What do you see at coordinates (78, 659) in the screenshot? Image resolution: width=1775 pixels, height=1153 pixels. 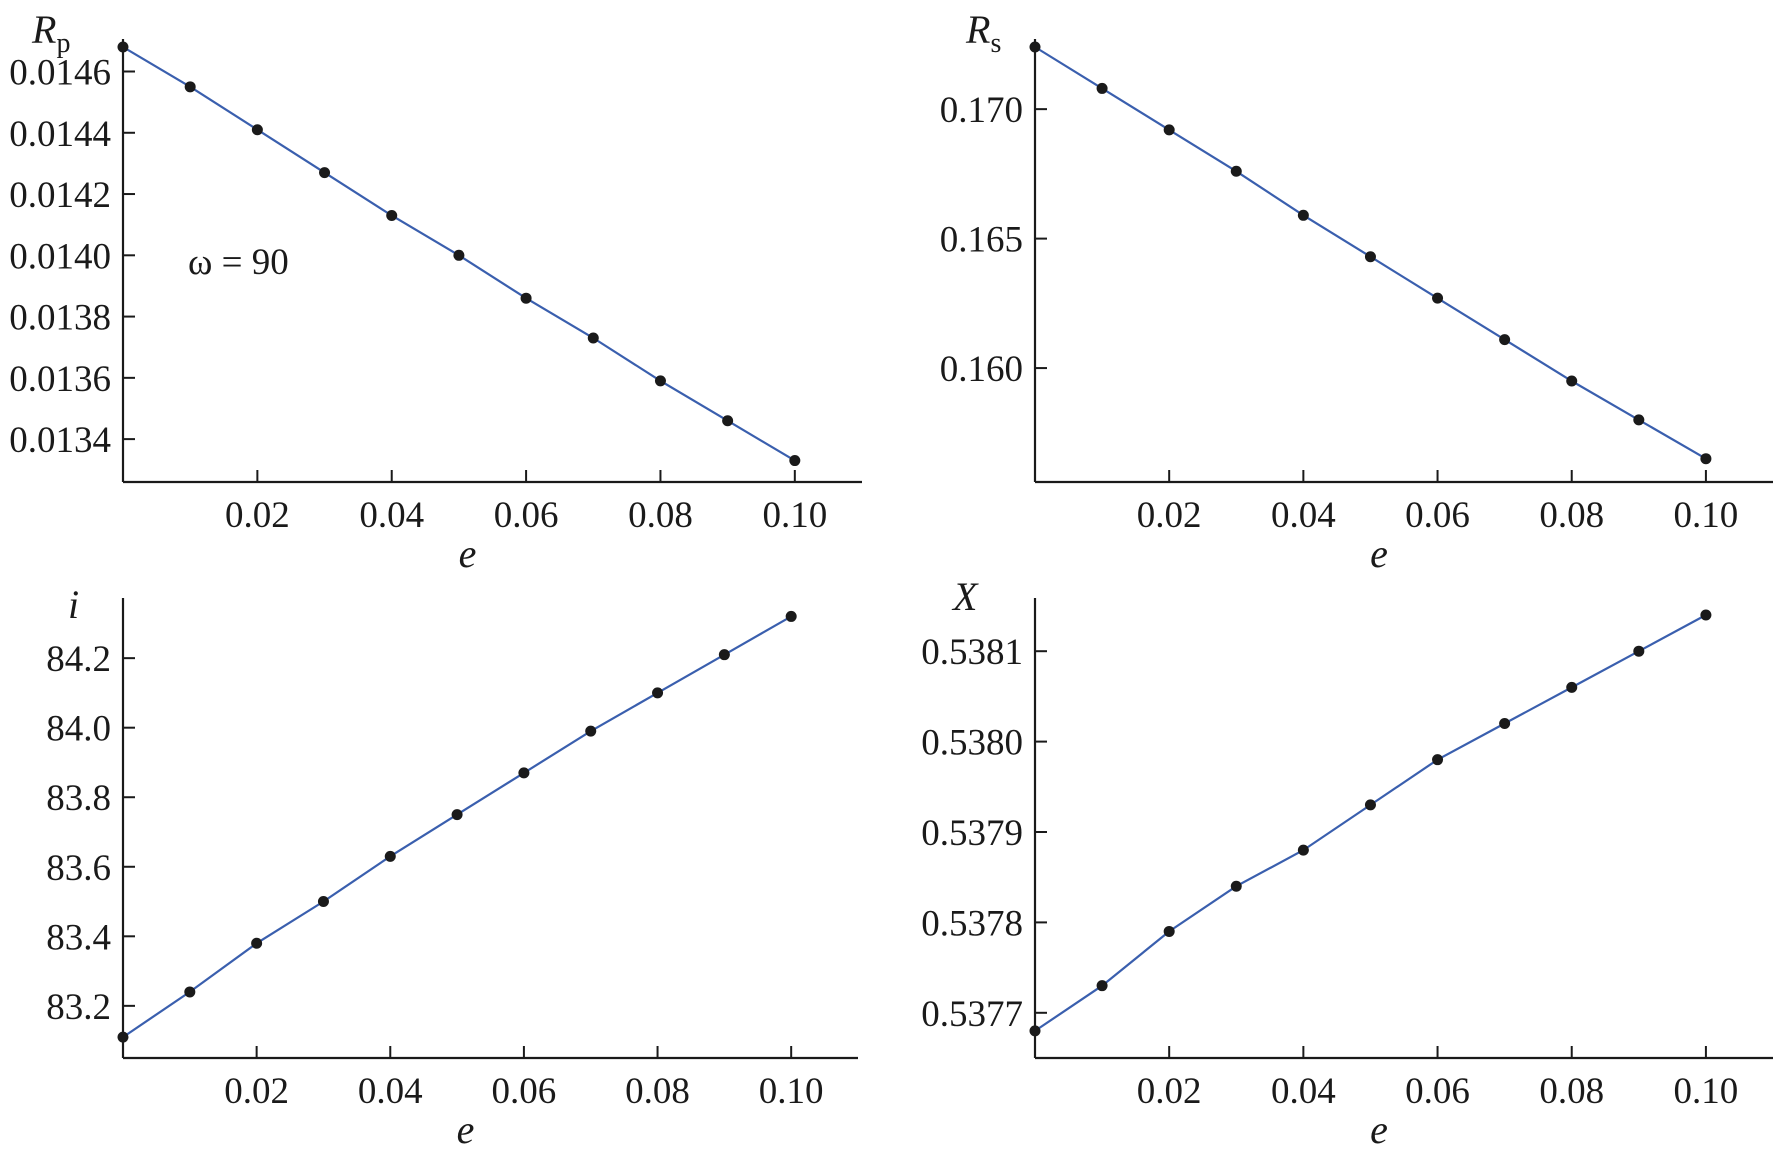 I see `y-tick-label: 84.2` at bounding box center [78, 659].